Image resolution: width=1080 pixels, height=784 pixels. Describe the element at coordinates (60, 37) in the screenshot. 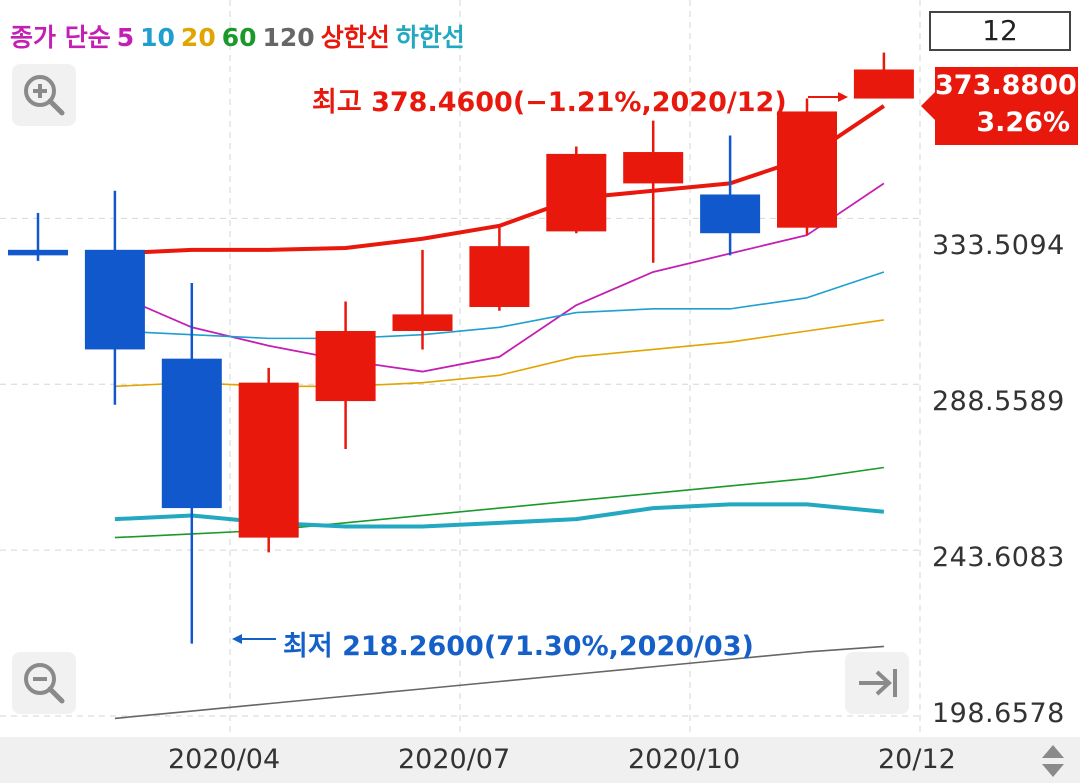

I see `legend-item: 종가 단순` at that location.